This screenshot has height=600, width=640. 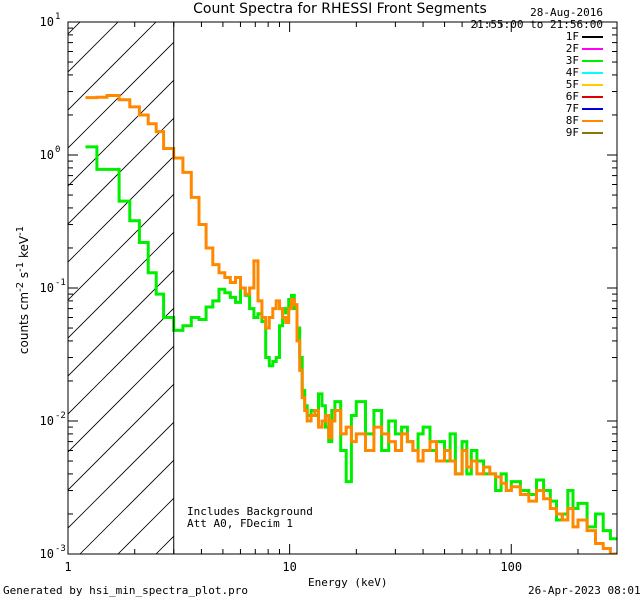 I want to click on legend-entry-4F: 4F, so click(x=537, y=73).